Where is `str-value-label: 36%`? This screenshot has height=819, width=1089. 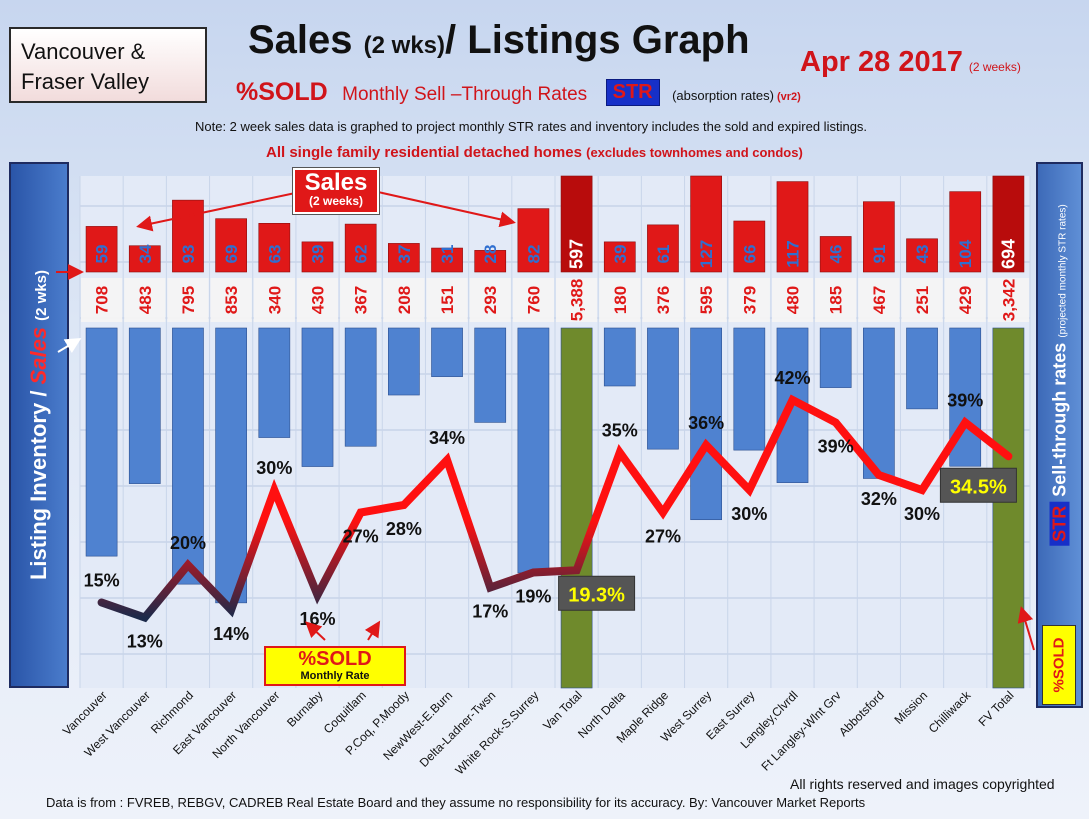 str-value-label: 36% is located at coordinates (706, 423).